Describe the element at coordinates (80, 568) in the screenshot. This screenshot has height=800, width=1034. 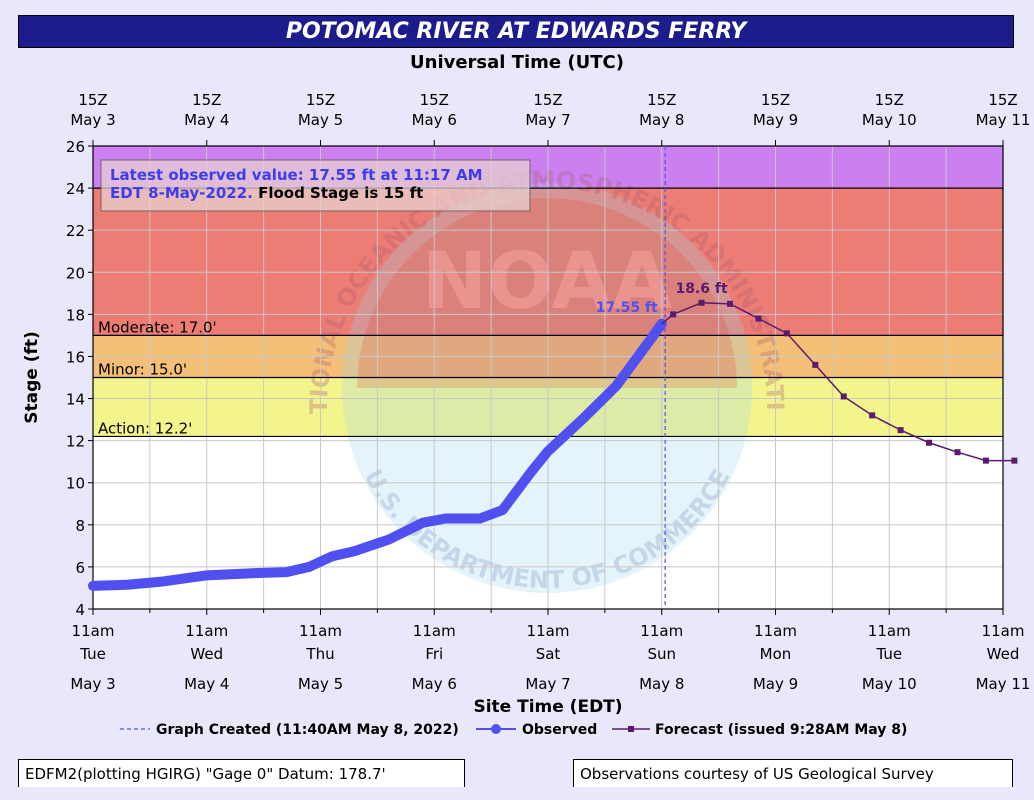
I see `y-tick-label: 6` at that location.